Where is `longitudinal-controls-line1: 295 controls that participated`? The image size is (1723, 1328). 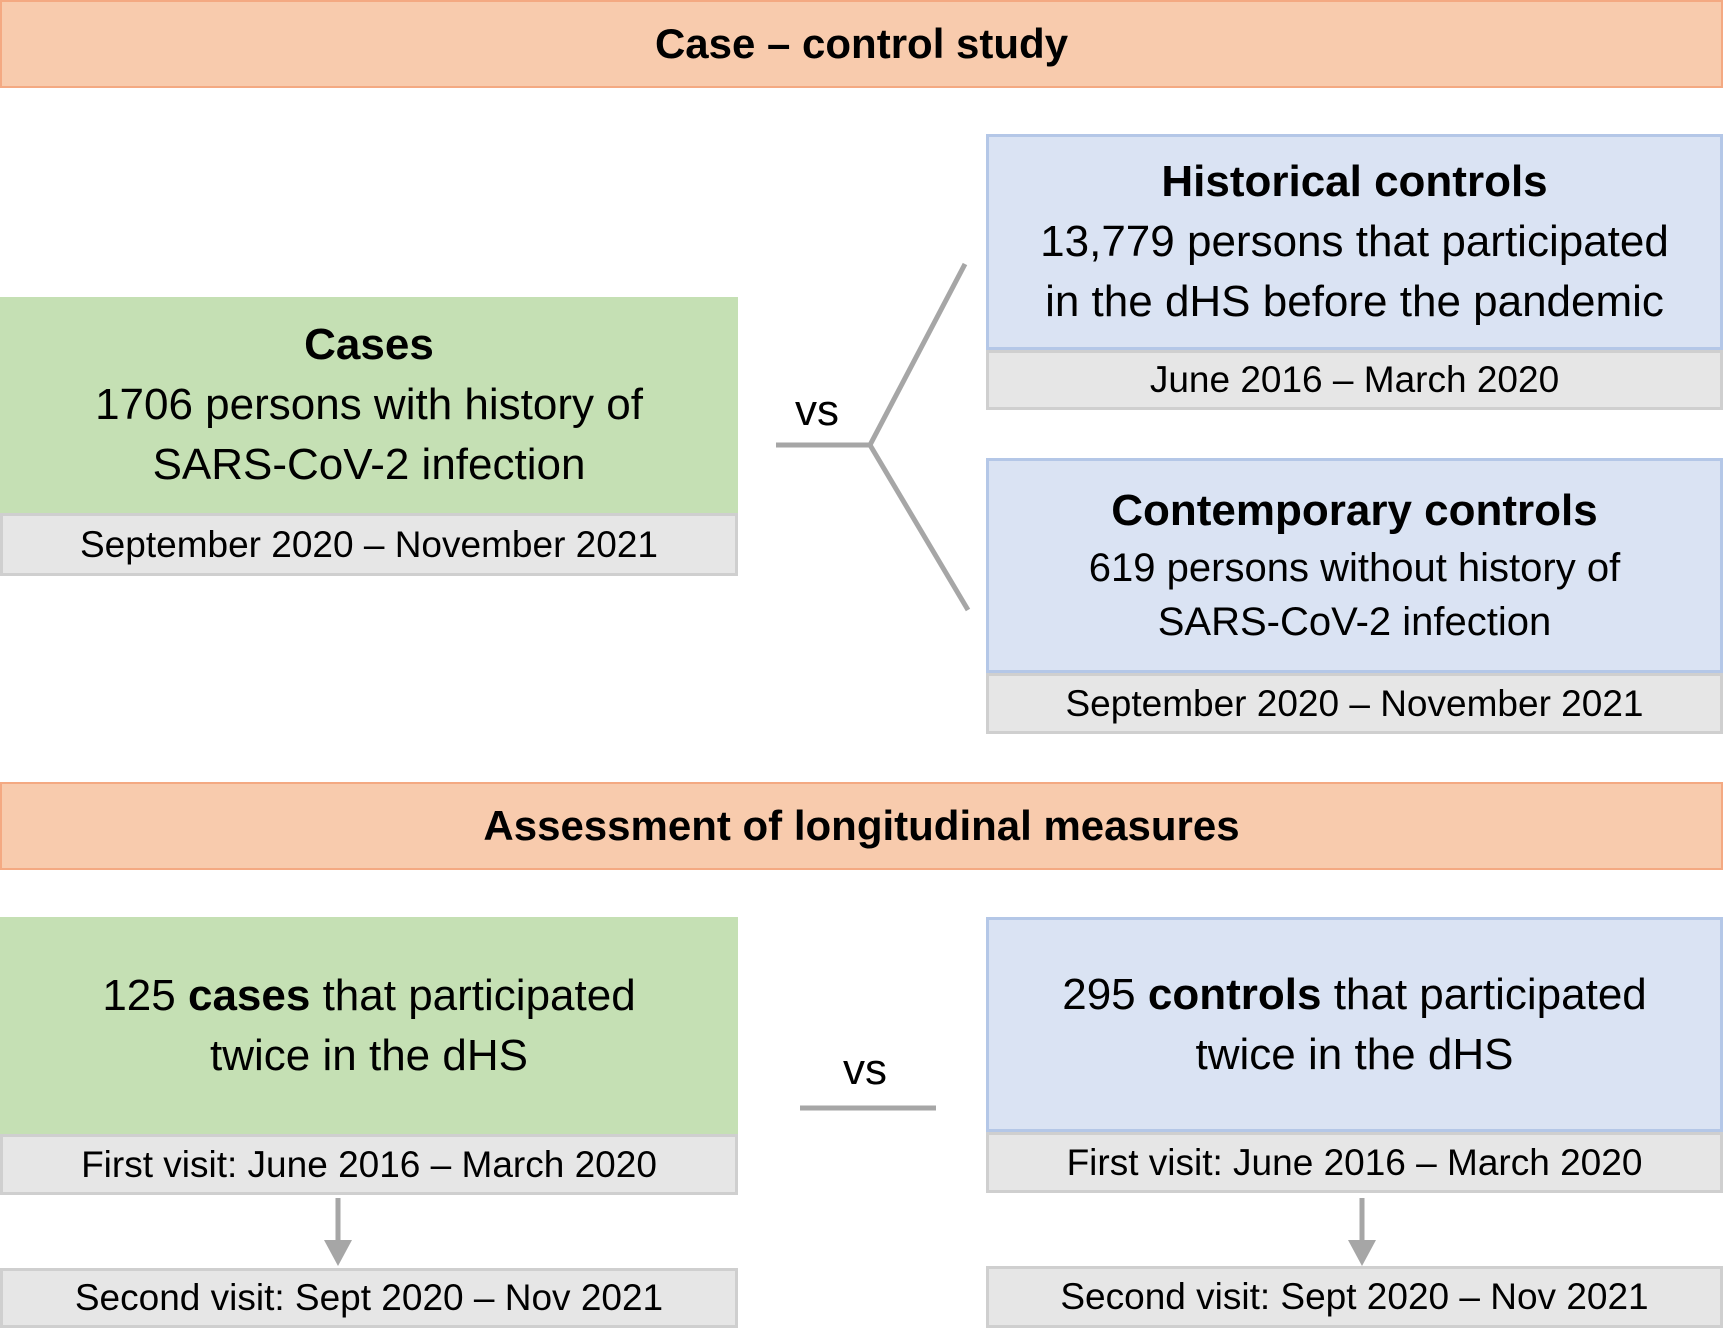
longitudinal-controls-line1: 295 controls that participated is located at coordinates (1354, 995).